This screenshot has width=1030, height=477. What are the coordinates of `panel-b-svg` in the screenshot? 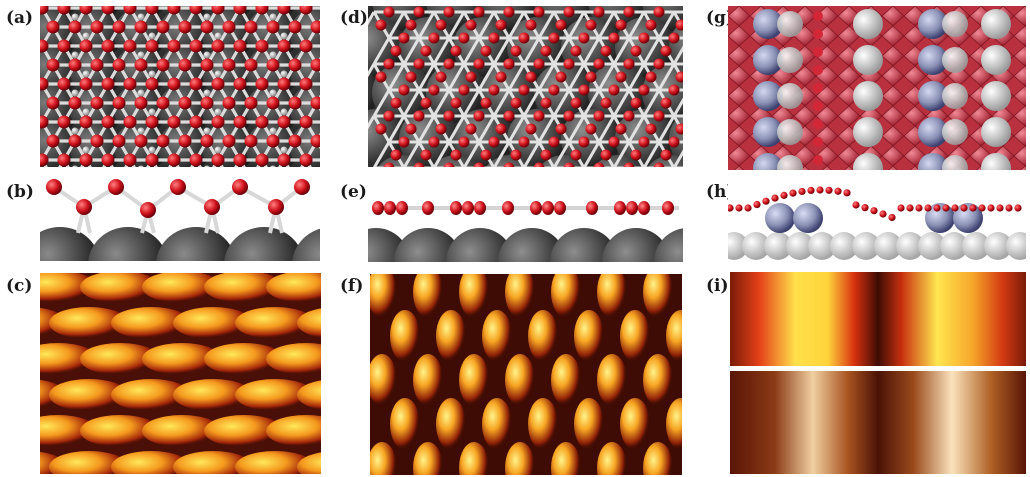 It's located at (180, 220).